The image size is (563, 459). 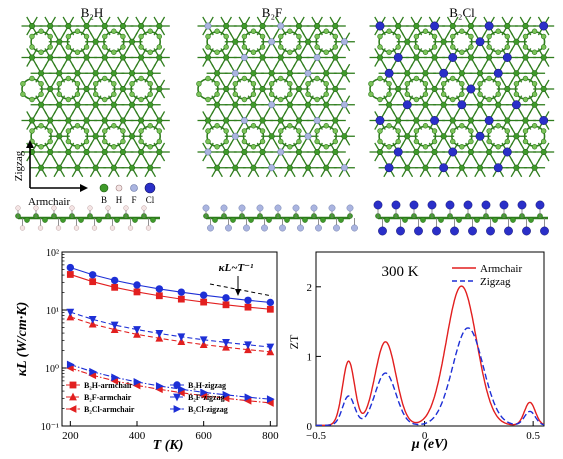 I want to click on kappa-legend-label: B₂F-zigzag, so click(x=206, y=397).